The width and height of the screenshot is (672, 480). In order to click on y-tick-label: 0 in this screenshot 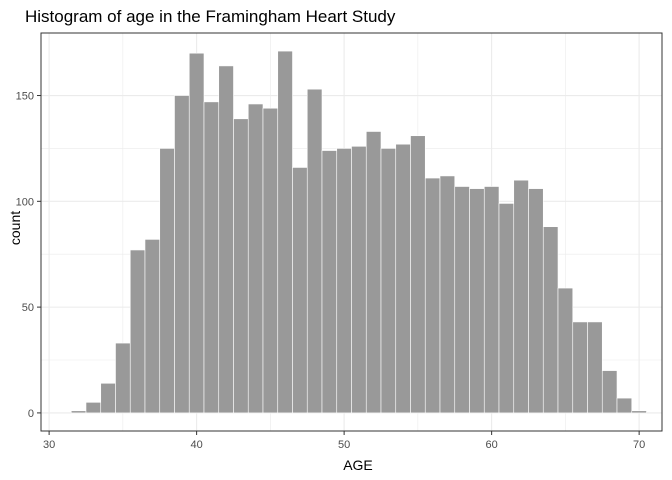, I will do `click(31, 414)`.